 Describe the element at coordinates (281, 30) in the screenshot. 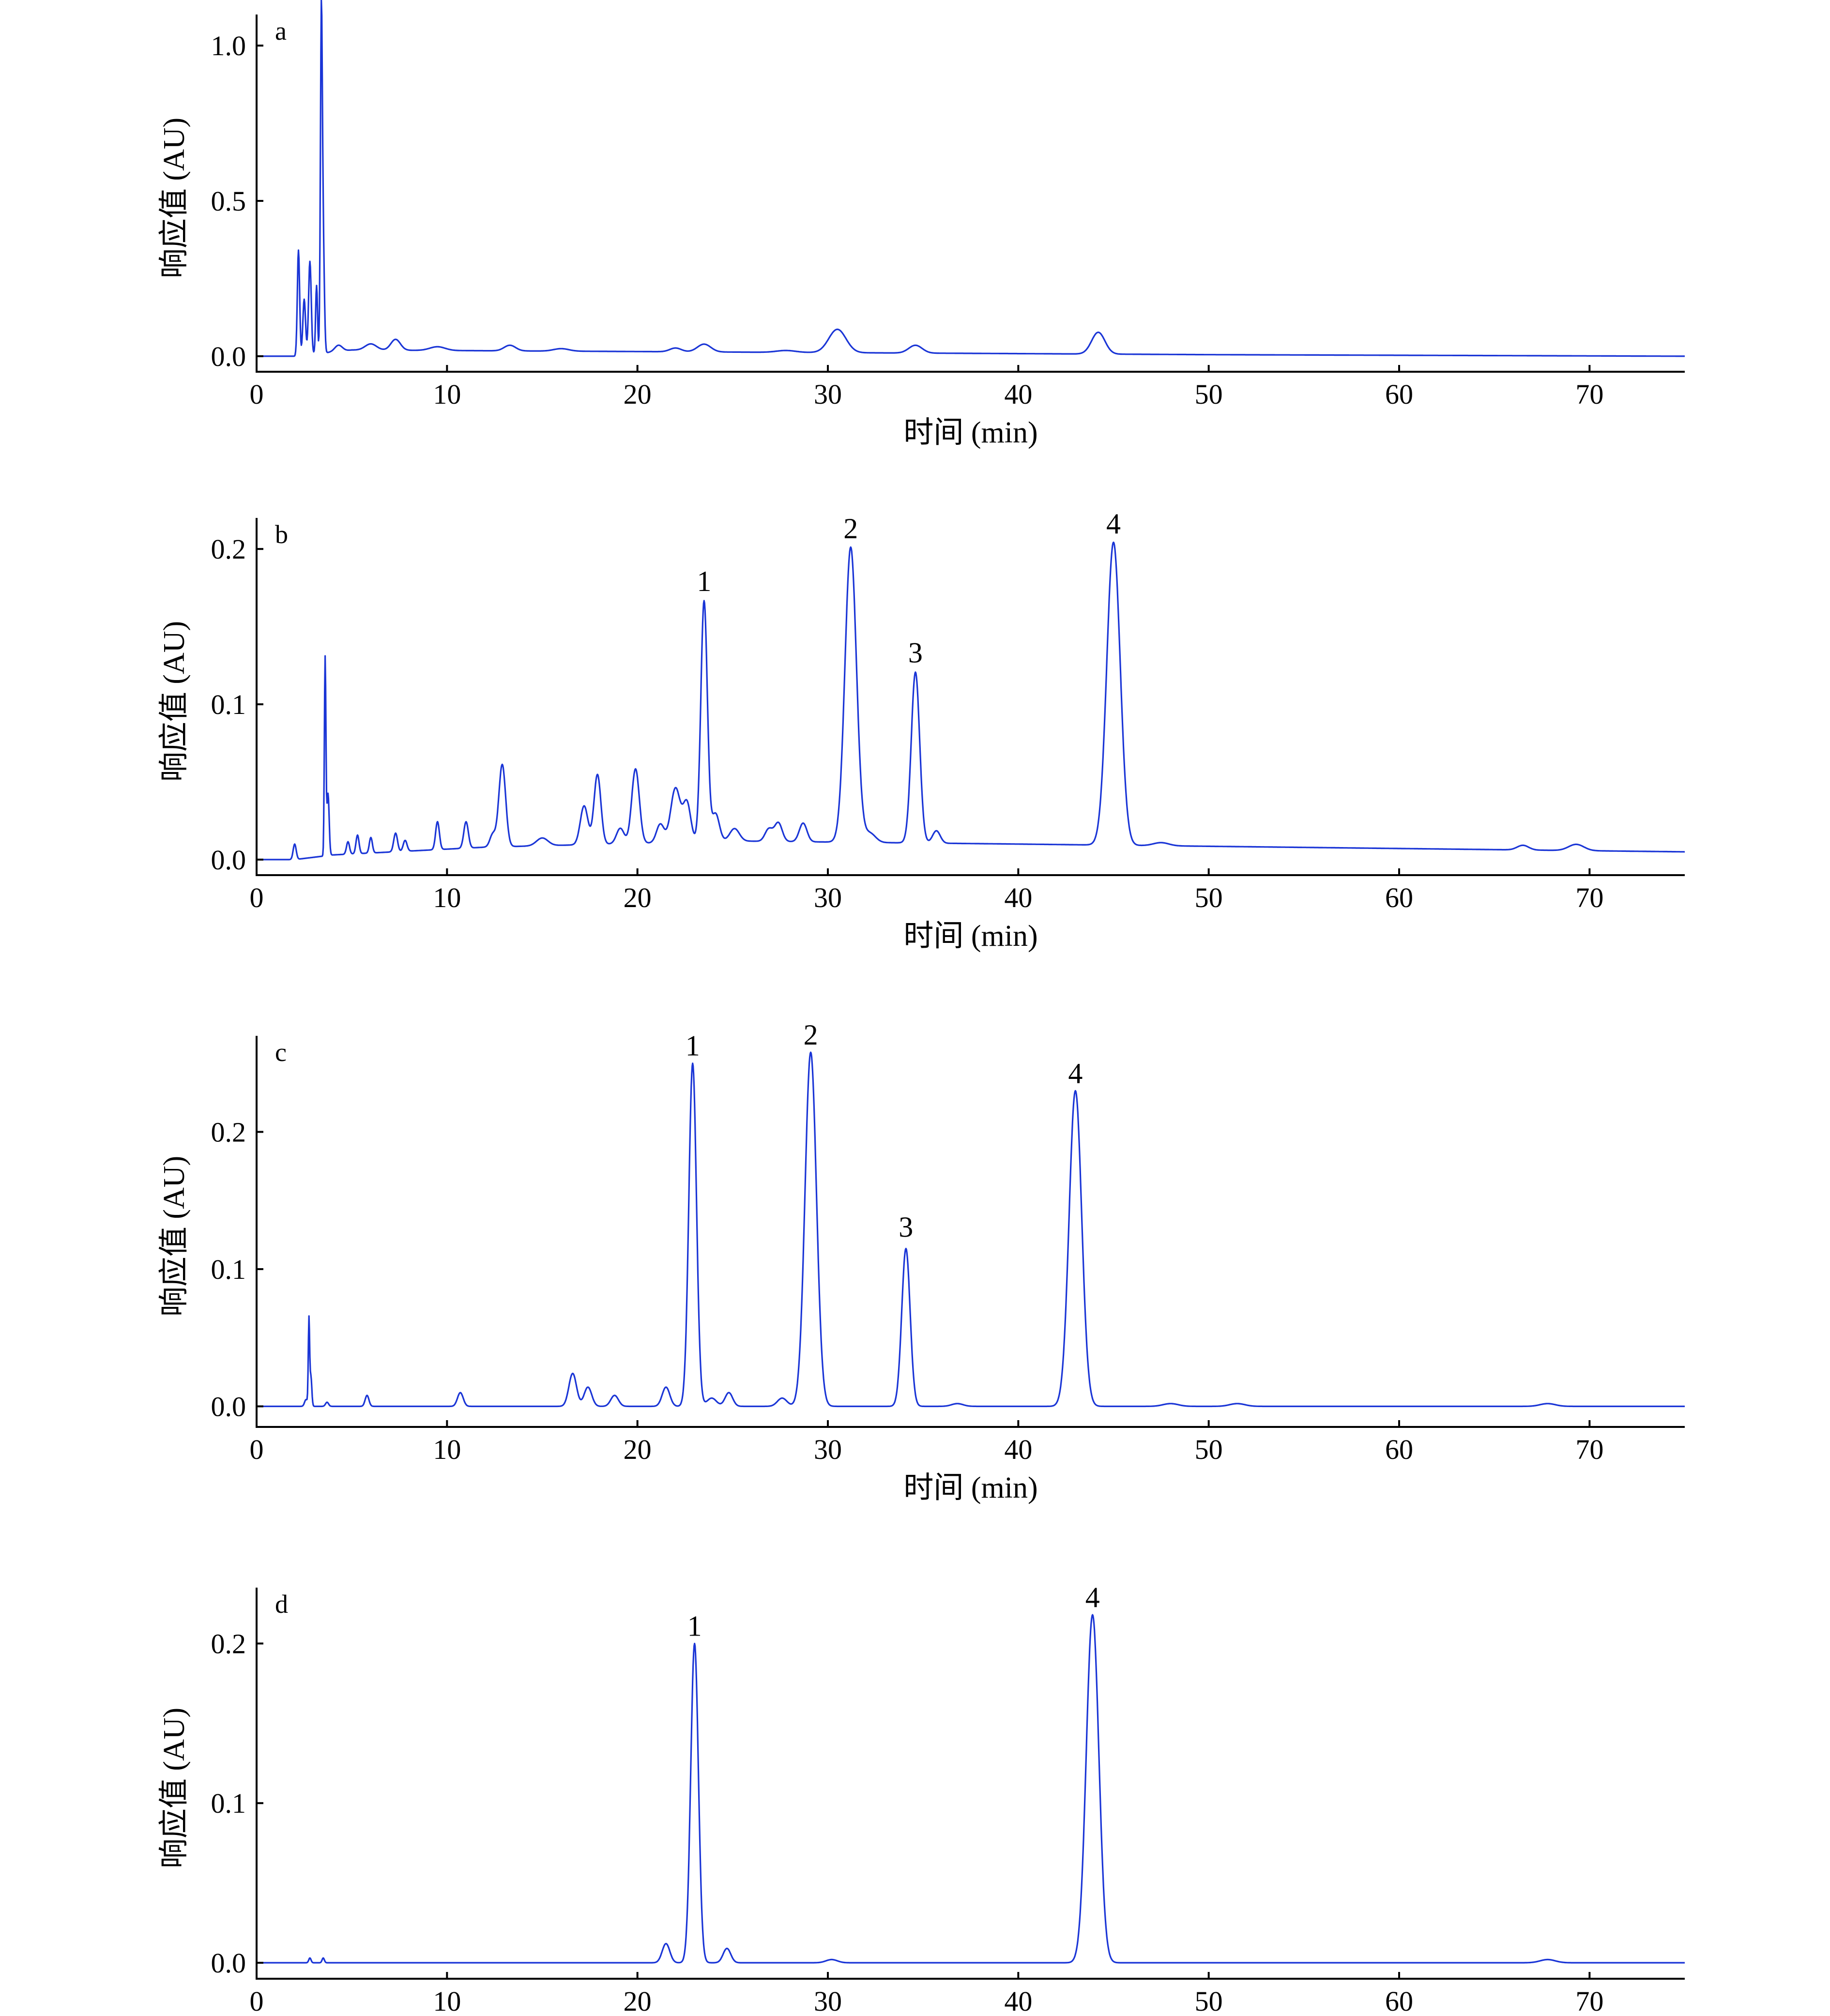

I see `panel-letter: a` at that location.